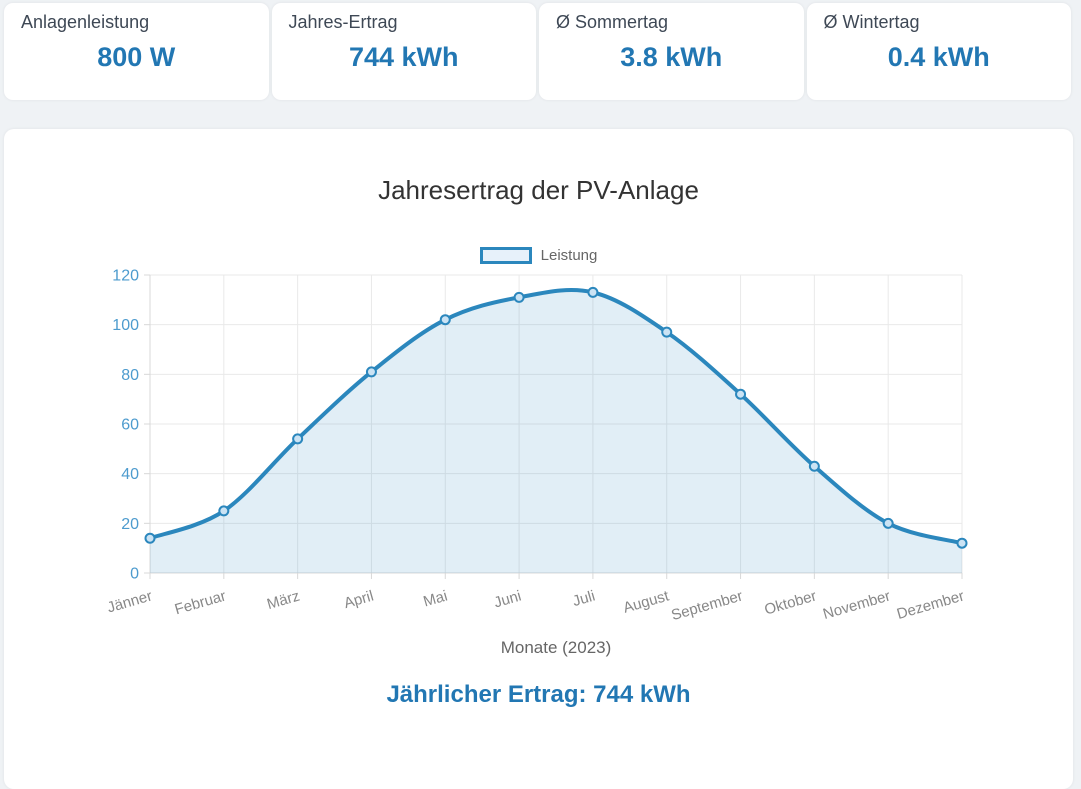  Describe the element at coordinates (856, 605) in the screenshot. I see `svg-text: November` at that location.